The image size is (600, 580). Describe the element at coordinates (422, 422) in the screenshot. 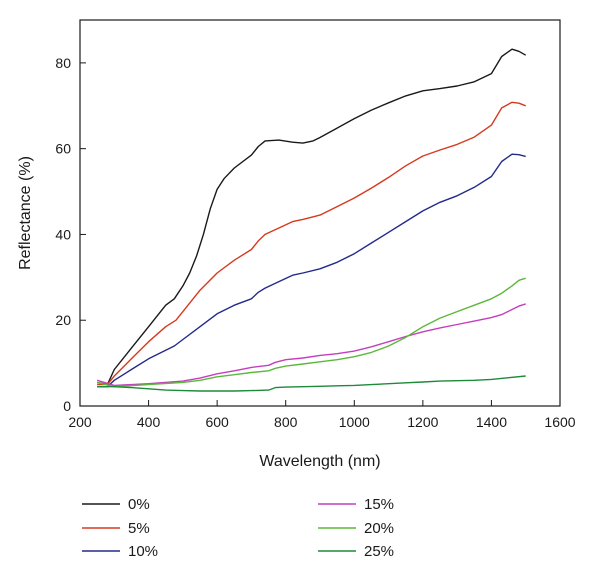

I see `x-tick-label: 1200` at that location.